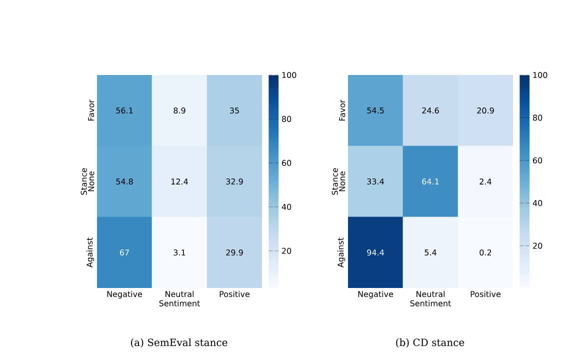 The height and width of the screenshot is (359, 573). Describe the element at coordinates (179, 343) in the screenshot. I see `text: (a) SemEval stance` at that location.